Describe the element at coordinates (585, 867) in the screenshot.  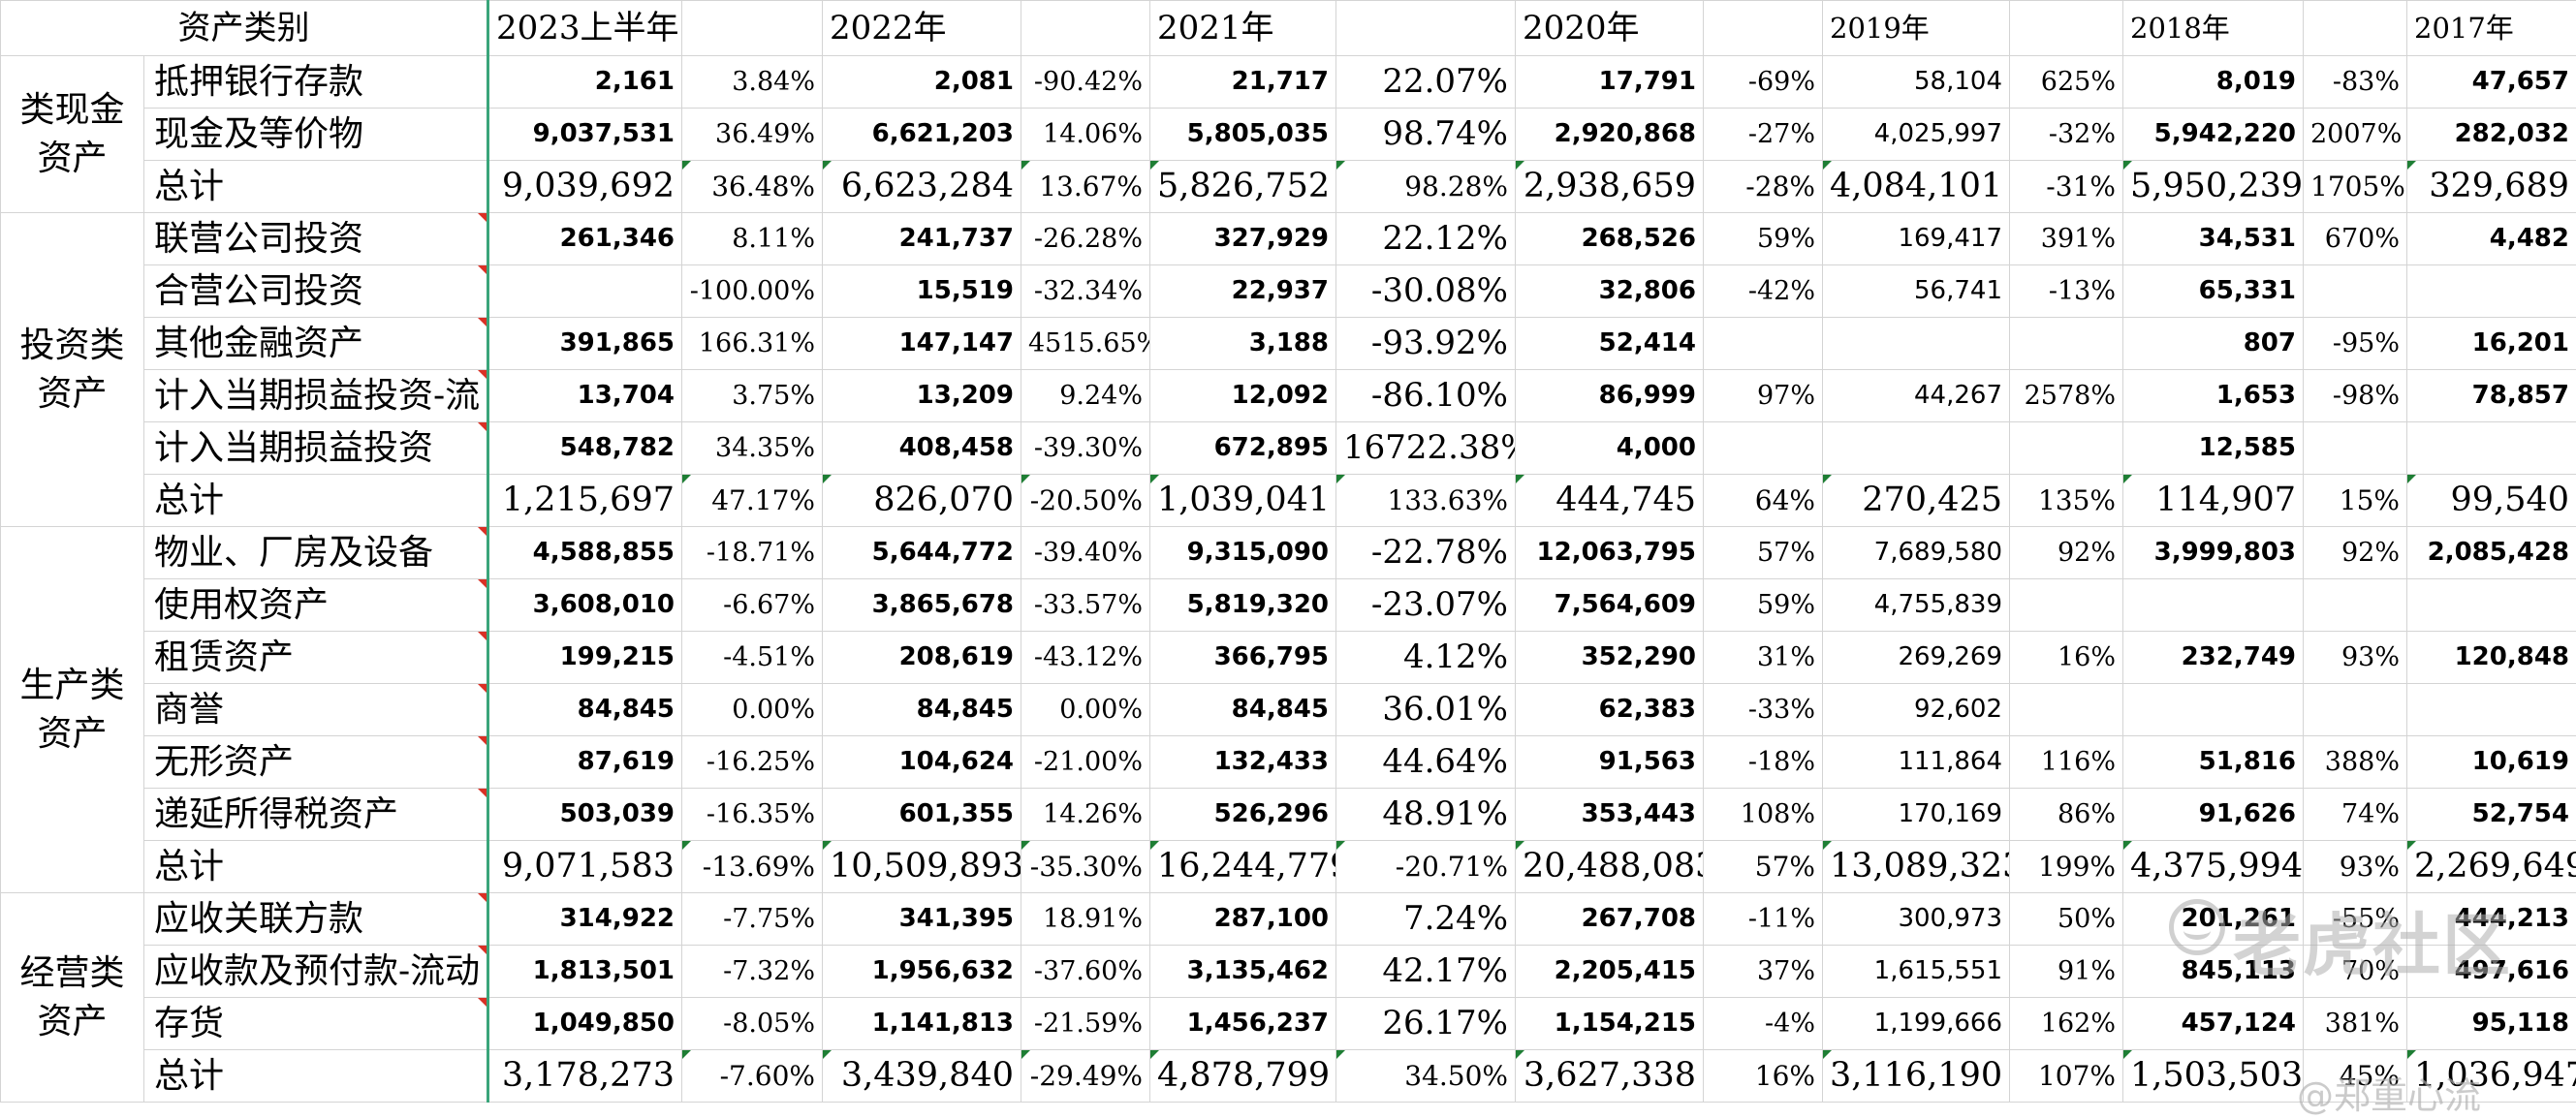
I see `value-cell: 9,071,583` at that location.